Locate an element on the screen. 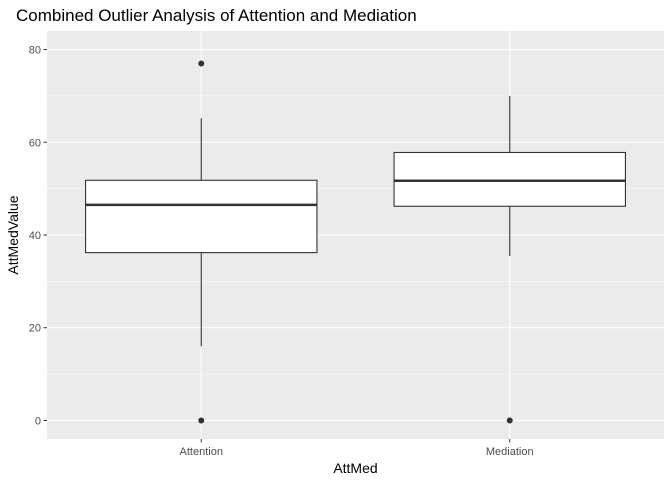 This screenshot has height=480, width=672. x-tick-label: Attention is located at coordinates (201, 452).